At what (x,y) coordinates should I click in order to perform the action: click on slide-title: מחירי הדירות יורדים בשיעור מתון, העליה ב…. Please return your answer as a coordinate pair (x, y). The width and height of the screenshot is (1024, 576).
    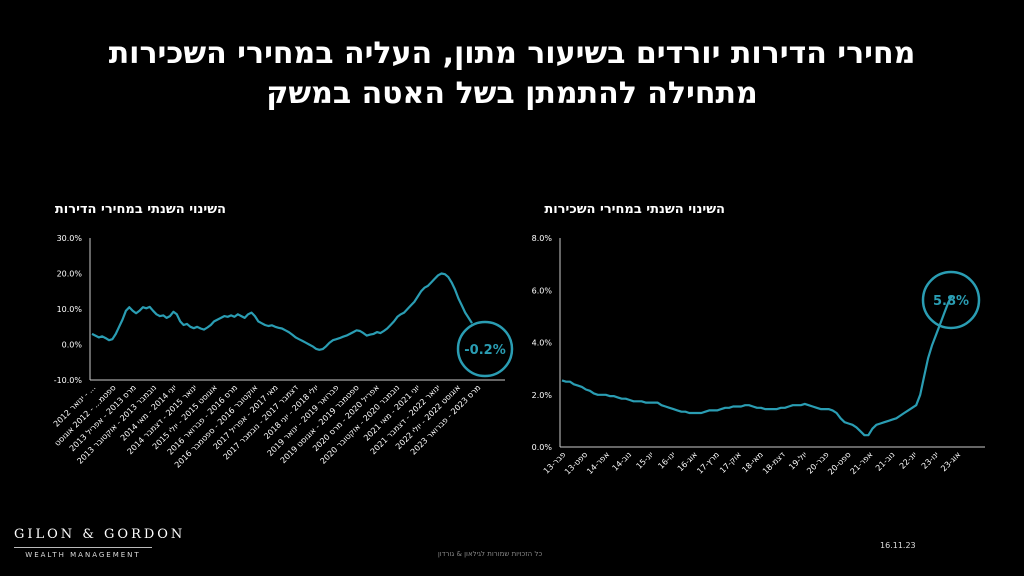
    Looking at the image, I should click on (512, 74).